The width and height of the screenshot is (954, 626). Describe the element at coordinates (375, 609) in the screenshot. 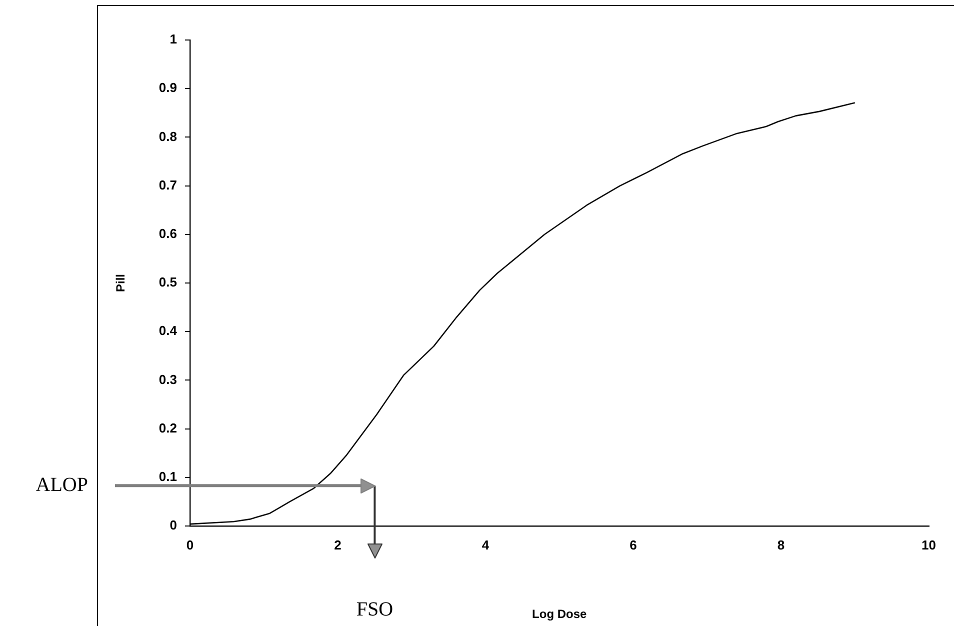

I see `ref-line-label: FSO` at that location.